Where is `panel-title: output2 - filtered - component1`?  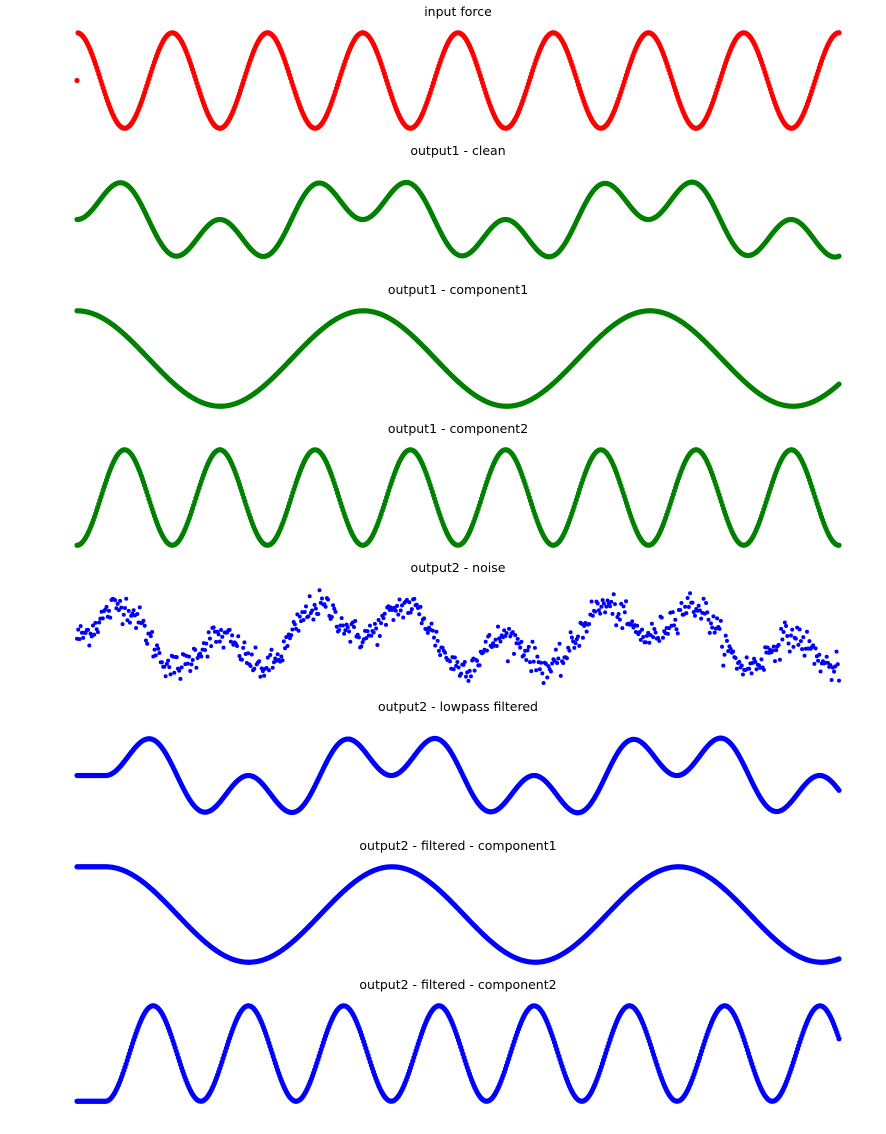
panel-title: output2 - filtered - component1 is located at coordinates (457, 845).